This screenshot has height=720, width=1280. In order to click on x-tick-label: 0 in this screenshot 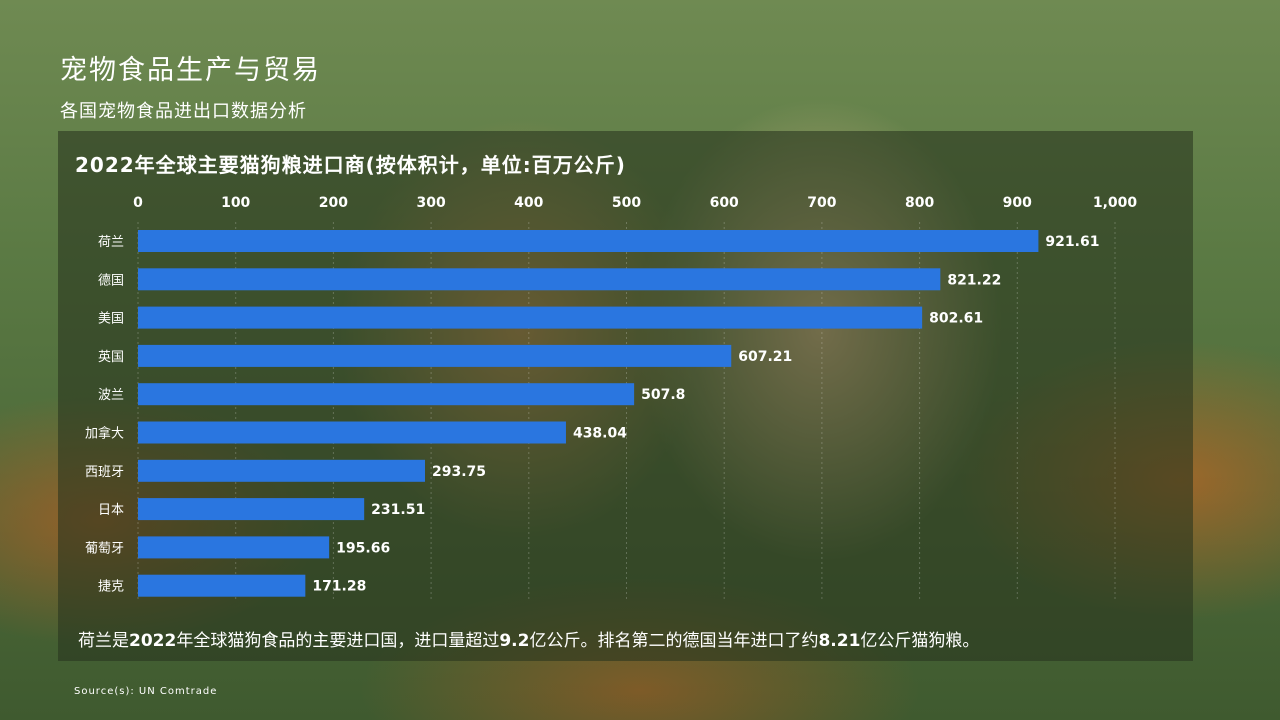, I will do `click(138, 203)`.